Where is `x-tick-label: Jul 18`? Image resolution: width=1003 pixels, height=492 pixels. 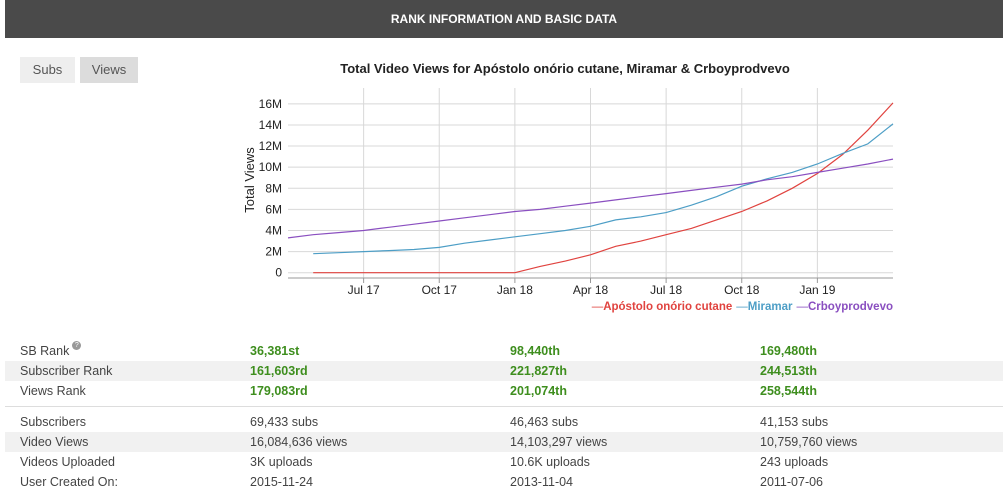
x-tick-label: Jul 18 is located at coordinates (666, 290).